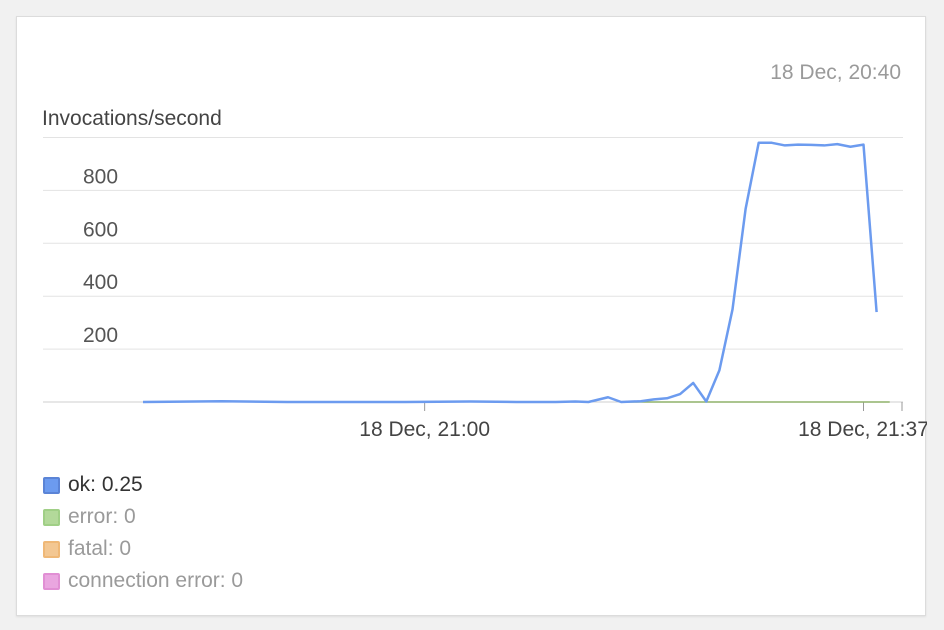 This screenshot has width=944, height=630. What do you see at coordinates (156, 580) in the screenshot?
I see `legend-label-connection-error: connection error: 0` at bounding box center [156, 580].